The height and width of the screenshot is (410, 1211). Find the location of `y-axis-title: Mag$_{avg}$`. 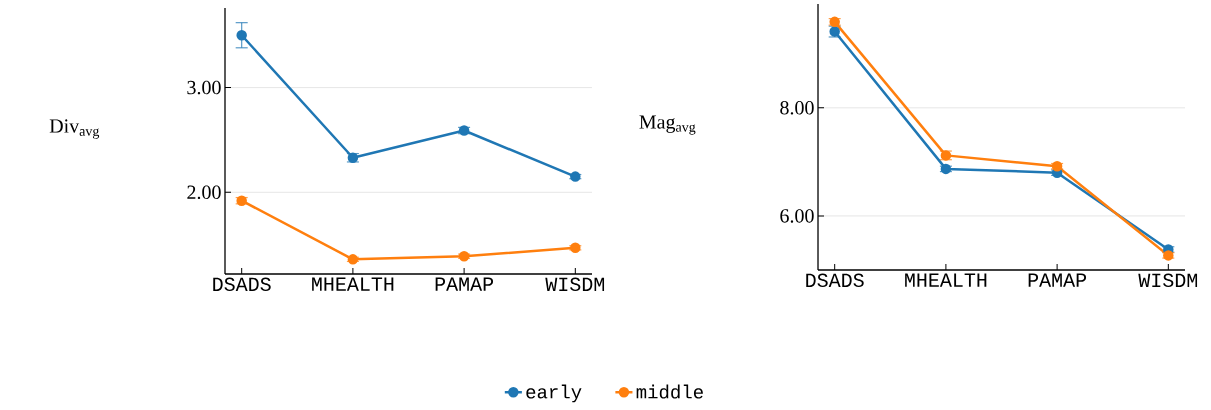

y-axis-title: Mag$_{avg}$ is located at coordinates (667, 125).